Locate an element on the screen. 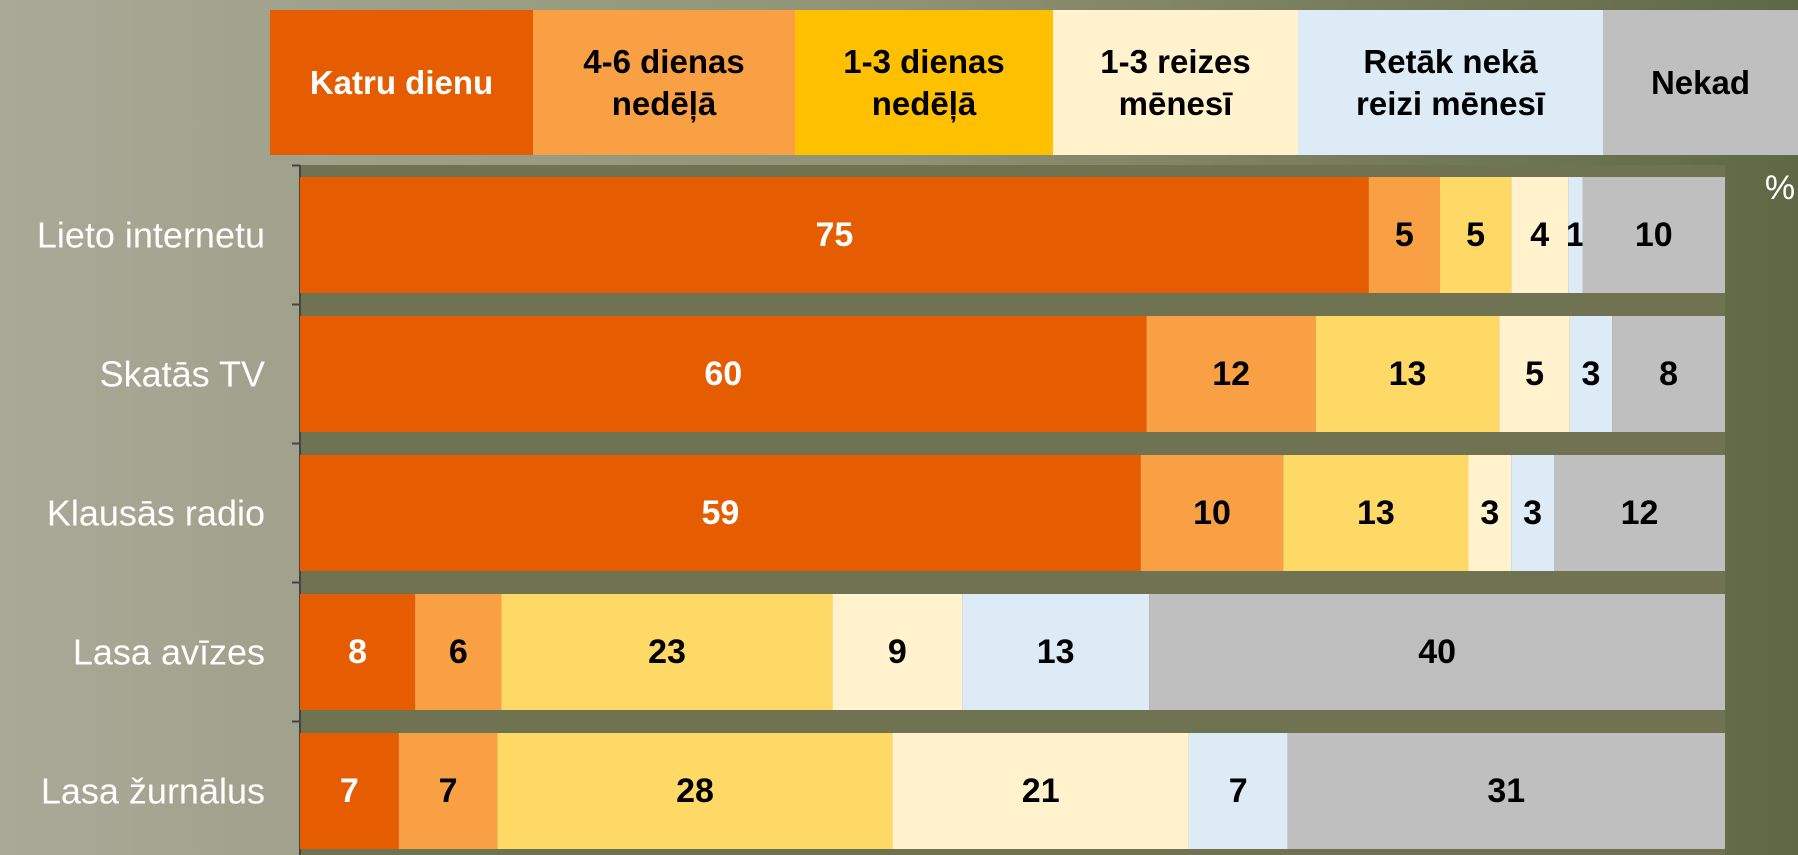  legend-item: 1-3 reizes mēnesī is located at coordinates (1175, 82).